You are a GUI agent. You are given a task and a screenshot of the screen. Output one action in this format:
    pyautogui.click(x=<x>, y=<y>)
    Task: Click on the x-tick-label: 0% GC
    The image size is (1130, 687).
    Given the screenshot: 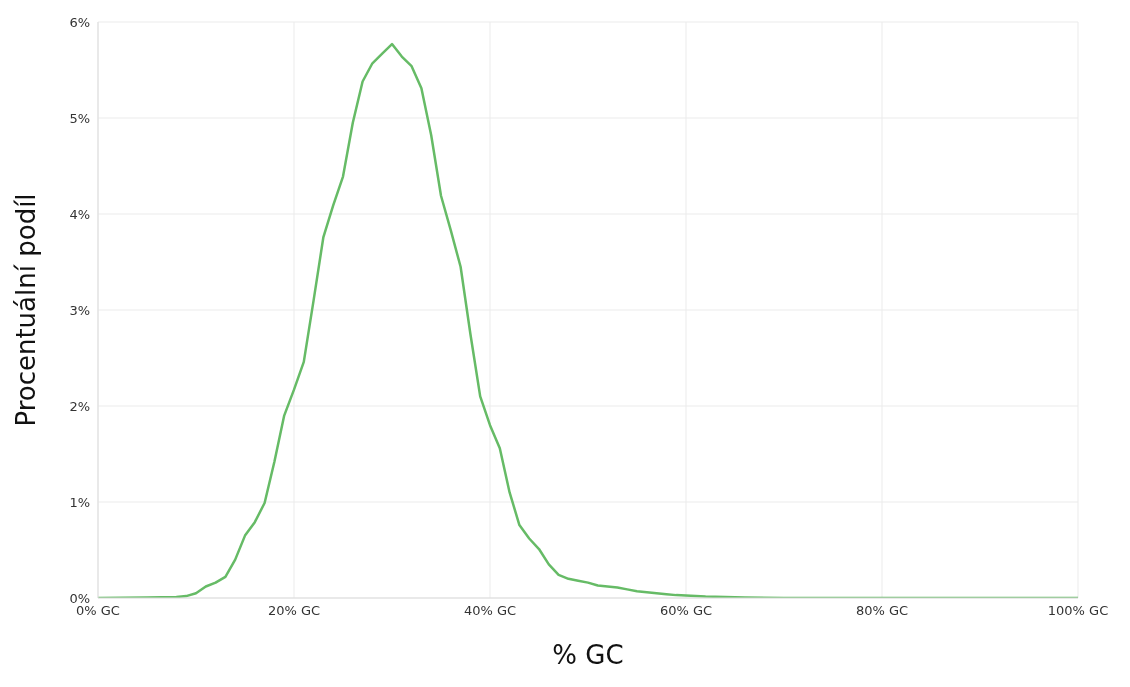 What is the action you would take?
    pyautogui.click(x=98, y=611)
    